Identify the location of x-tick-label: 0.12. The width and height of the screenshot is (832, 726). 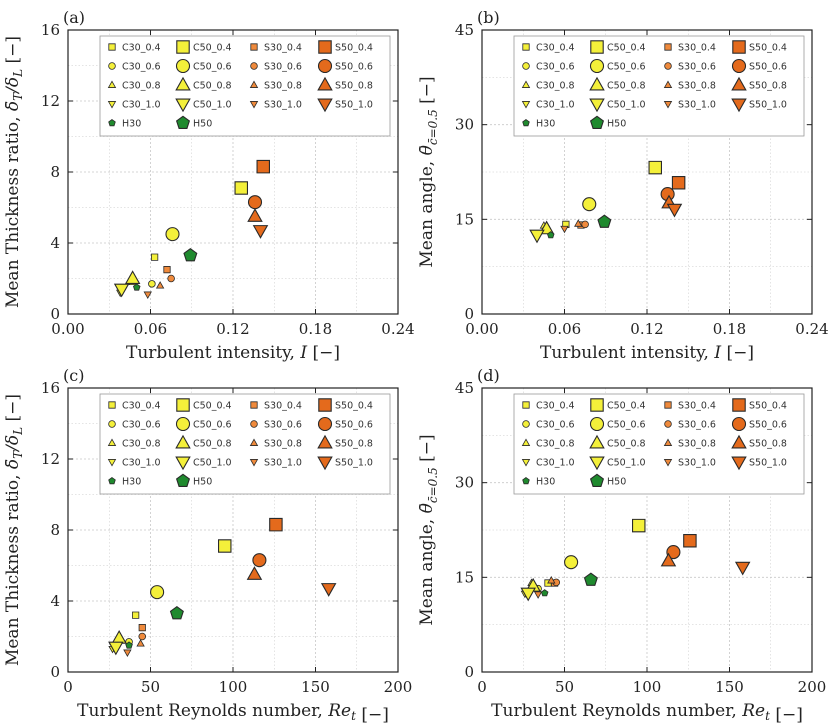
(232, 329).